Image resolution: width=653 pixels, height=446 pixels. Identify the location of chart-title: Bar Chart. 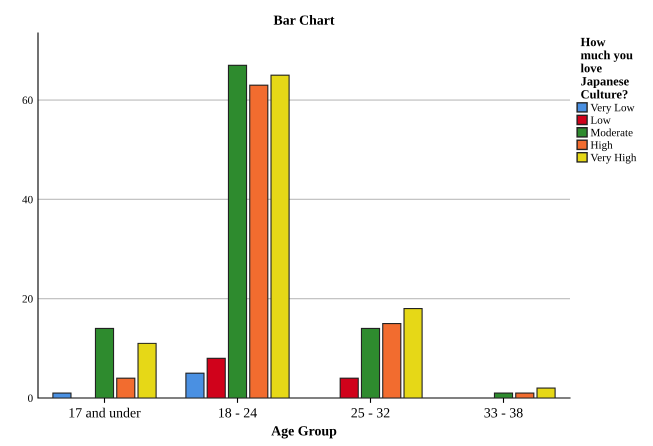
(304, 20).